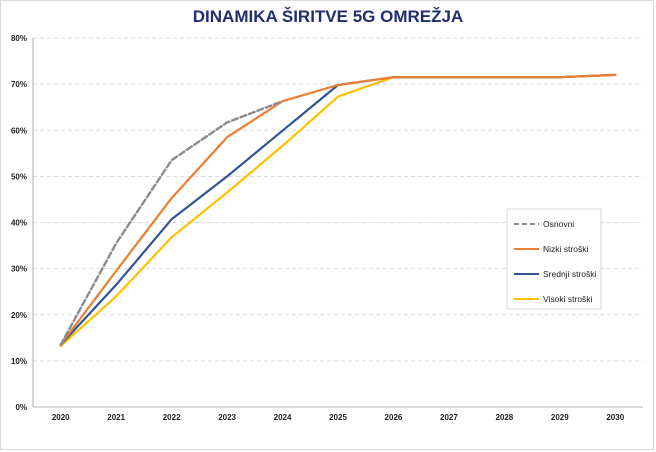 The image size is (656, 452). Describe the element at coordinates (328, 16) in the screenshot. I see `chart-title: DINAMIKA ŠIRITVE 5G OMREŽJA` at that location.